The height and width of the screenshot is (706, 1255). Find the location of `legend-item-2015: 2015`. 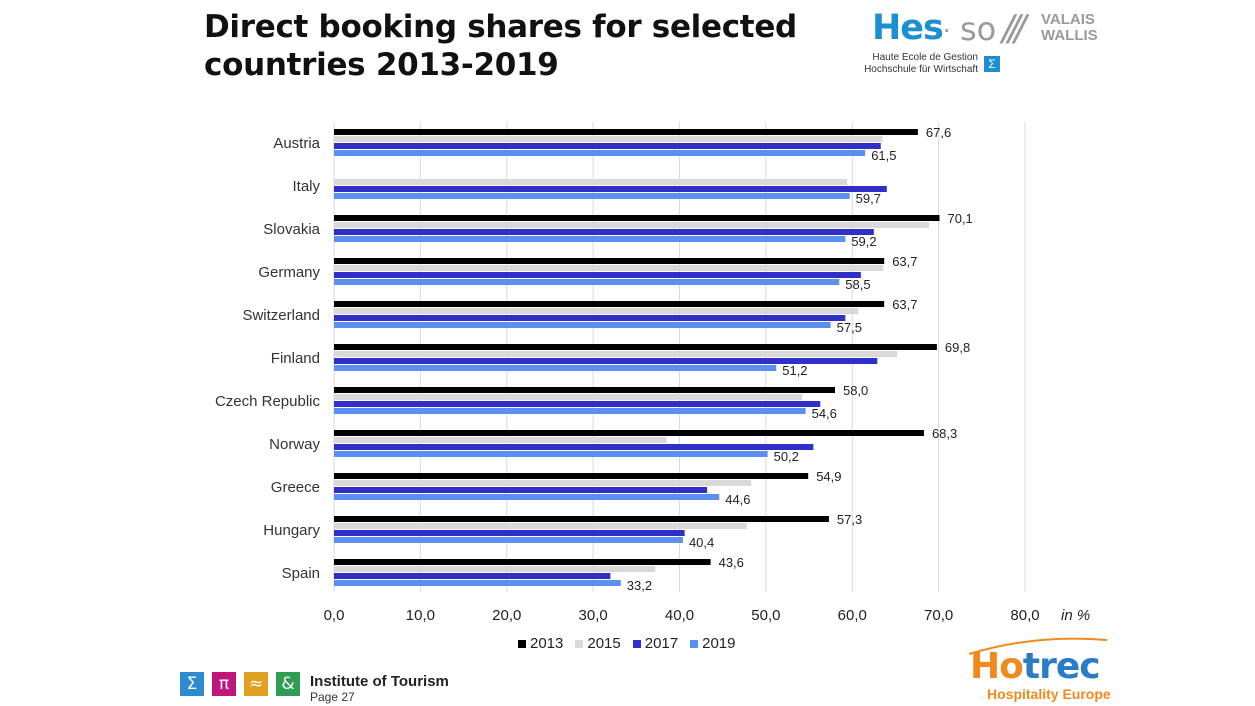

legend-item-2015: 2015 is located at coordinates (598, 643).